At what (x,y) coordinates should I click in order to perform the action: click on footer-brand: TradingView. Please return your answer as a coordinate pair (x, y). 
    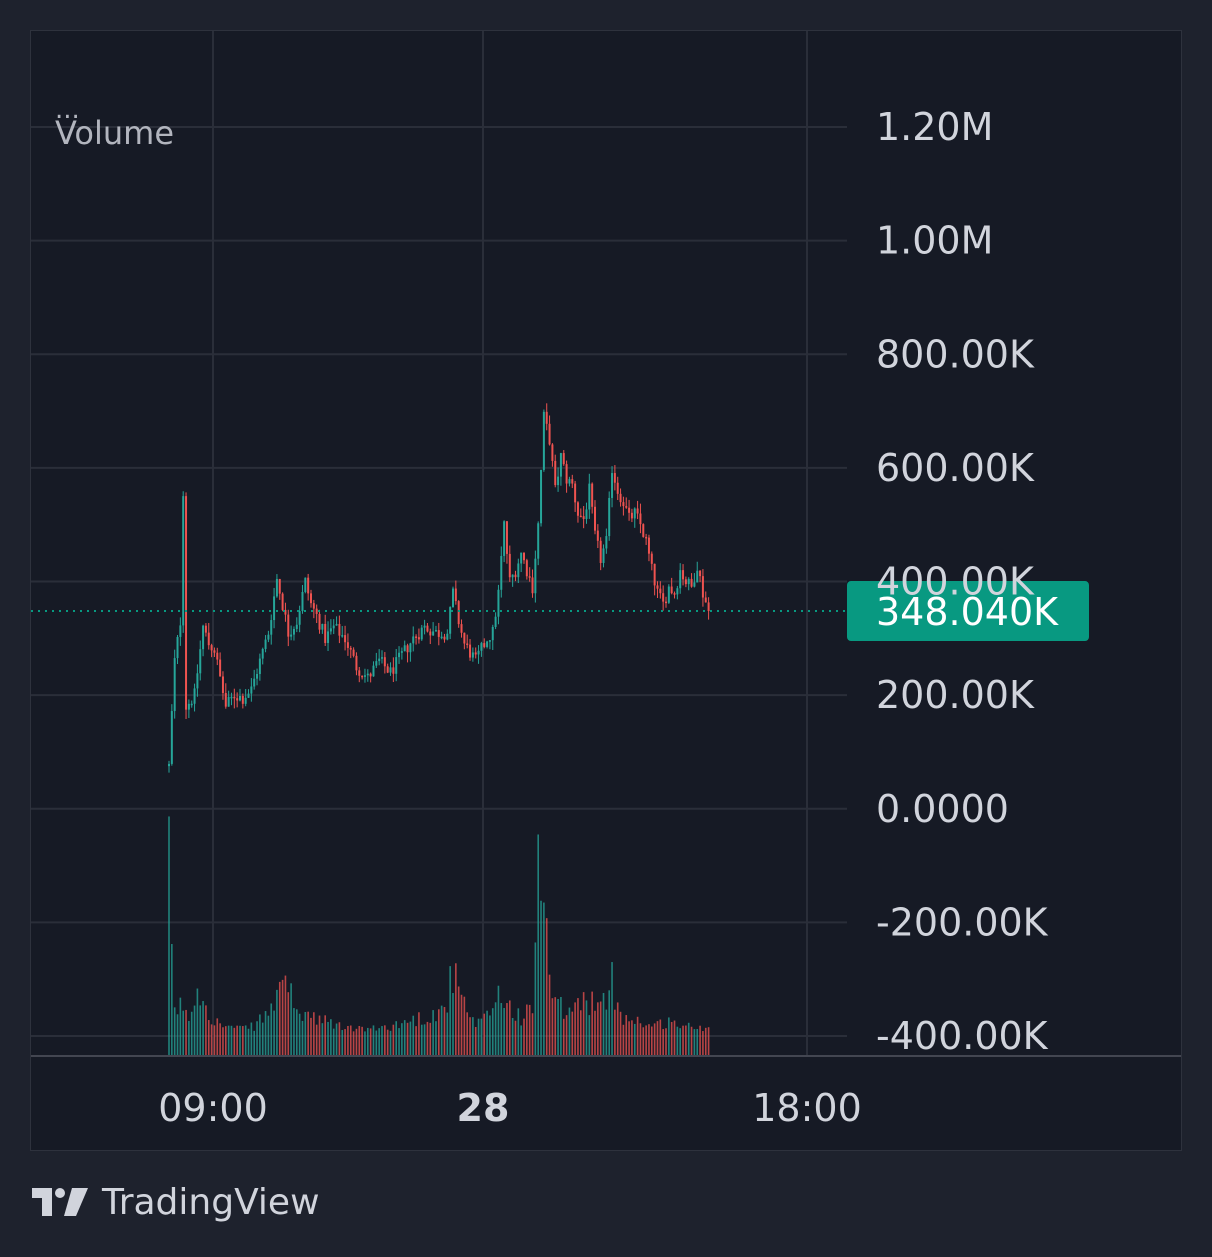
    Looking at the image, I should click on (211, 1202).